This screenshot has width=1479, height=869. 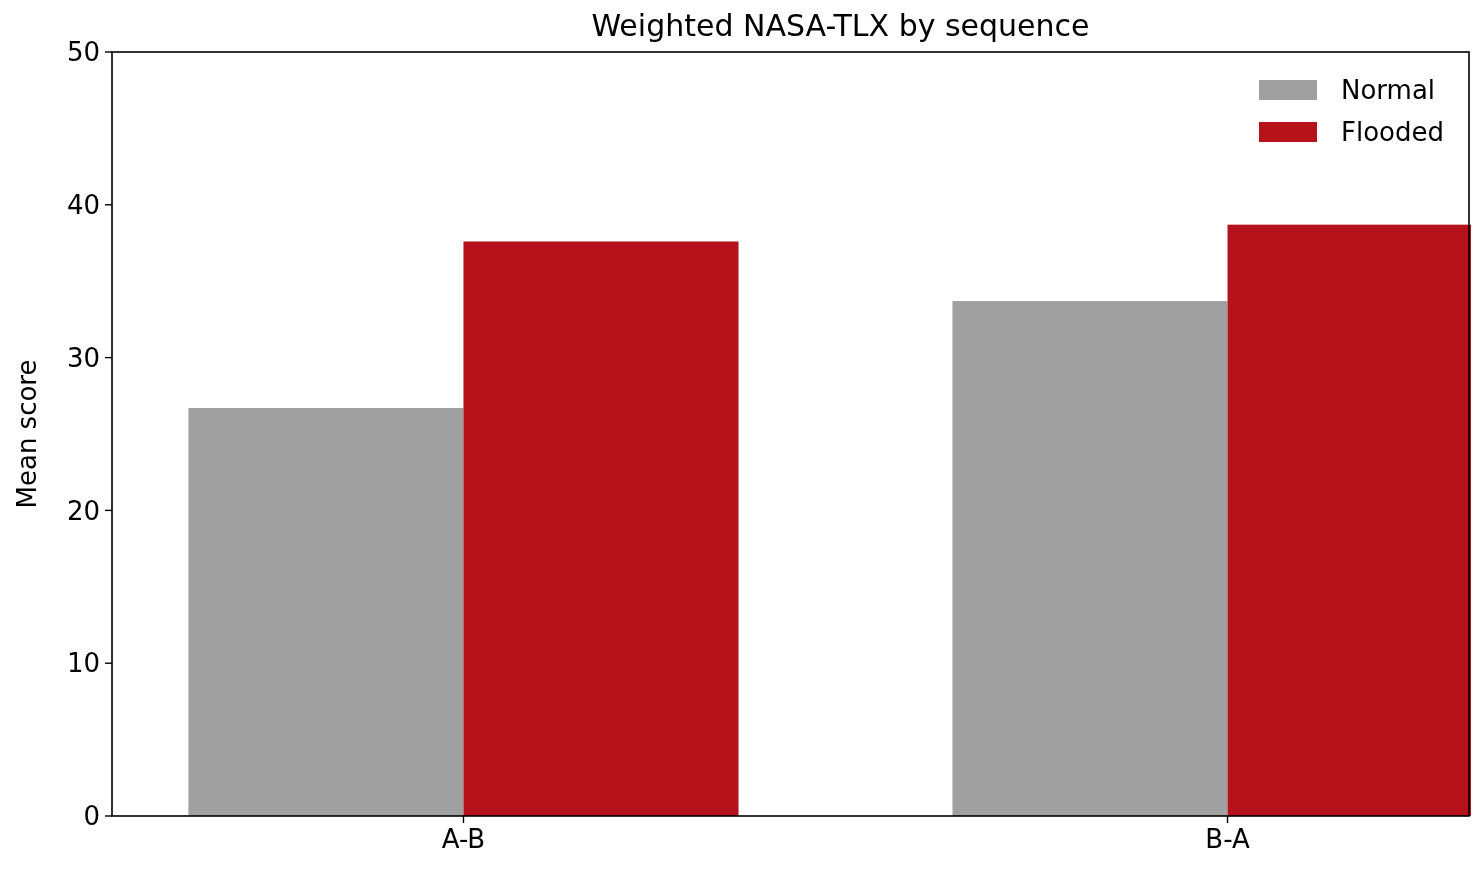 What do you see at coordinates (1388, 90) in the screenshot?
I see `legend-label: Normal` at bounding box center [1388, 90].